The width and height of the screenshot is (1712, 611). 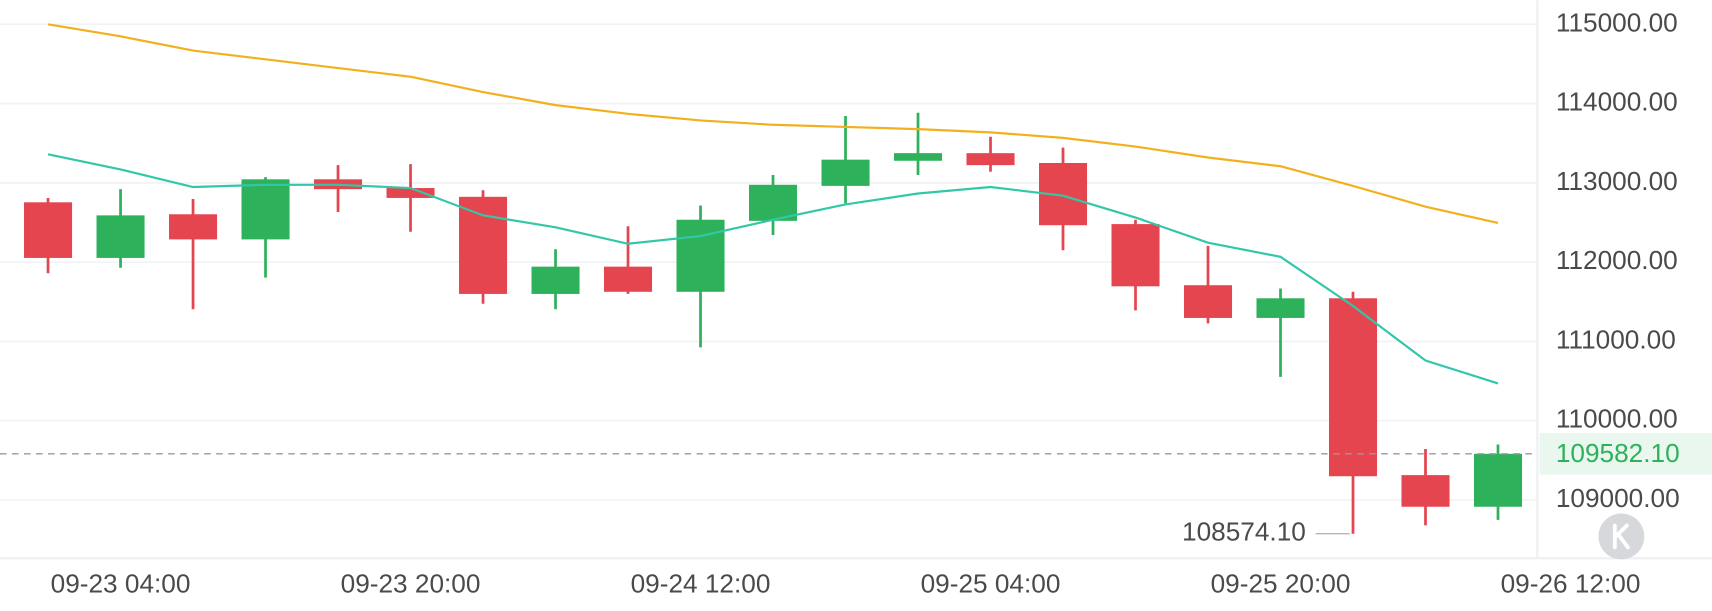 I want to click on y-tick-label: 115000.00, so click(x=1617, y=22).